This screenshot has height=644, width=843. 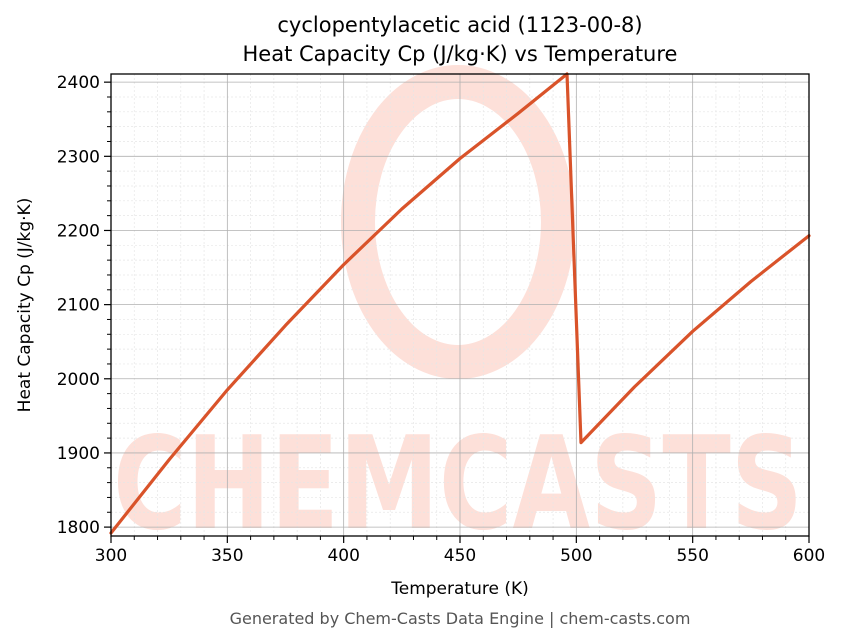 What do you see at coordinates (78, 83) in the screenshot?
I see `y-tick-label: 2400` at bounding box center [78, 83].